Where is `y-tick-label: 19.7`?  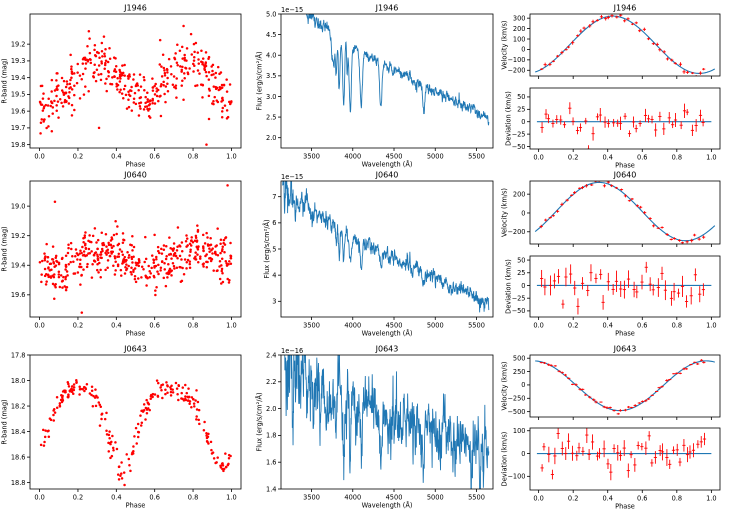
y-tick-label: 19.7 is located at coordinates (18, 128).